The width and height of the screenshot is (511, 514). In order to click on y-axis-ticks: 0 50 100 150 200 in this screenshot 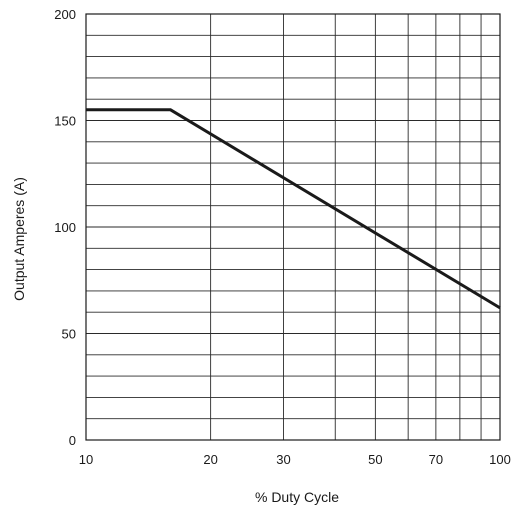, I will do `click(65, 227)`.